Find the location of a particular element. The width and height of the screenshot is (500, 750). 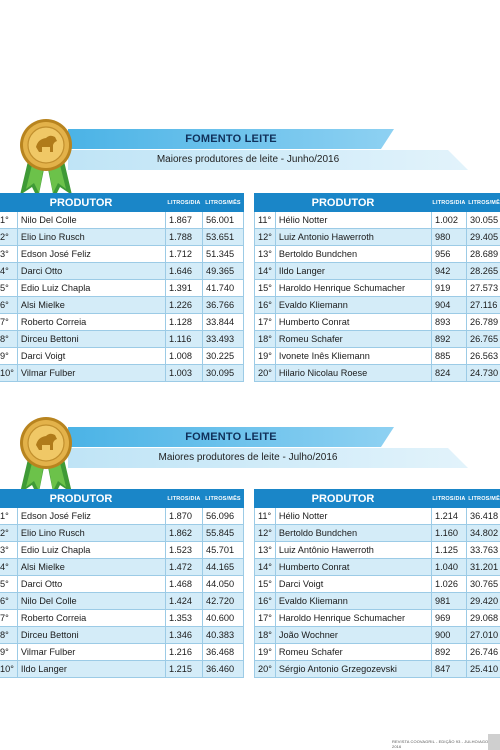

table-row: 14° Humberto Conrat 1.040 31.201 is located at coordinates (377, 567).